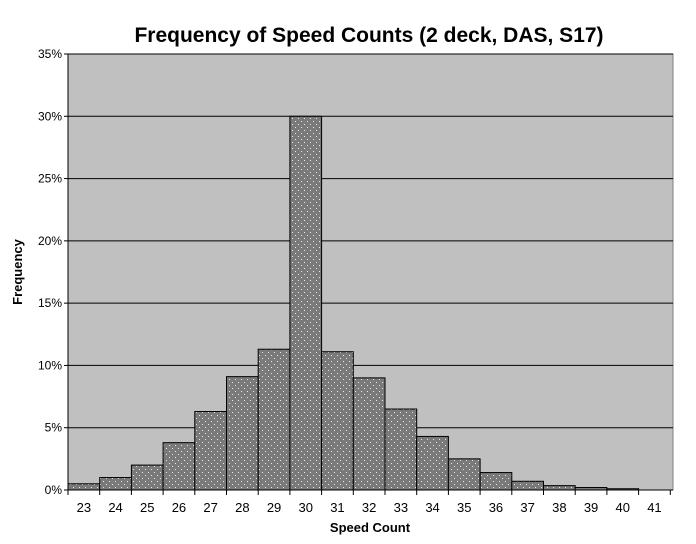 This screenshot has height=544, width=696. What do you see at coordinates (623, 507) in the screenshot?
I see `x-tick-label: 40` at bounding box center [623, 507].